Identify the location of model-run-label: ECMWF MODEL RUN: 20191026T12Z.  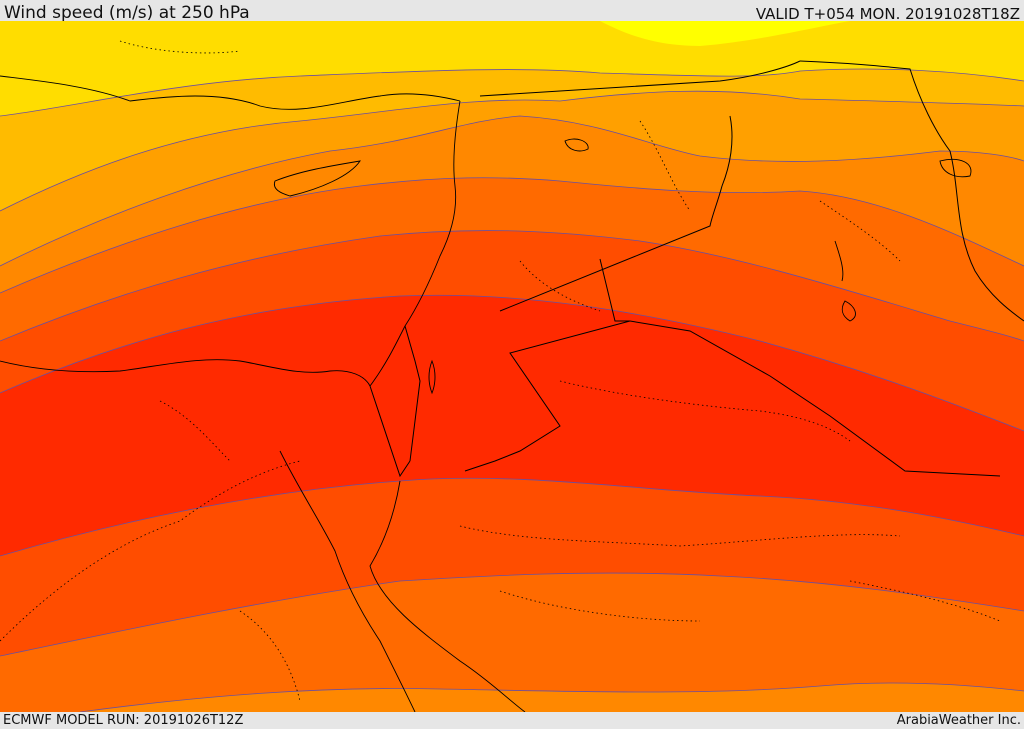
(123, 720).